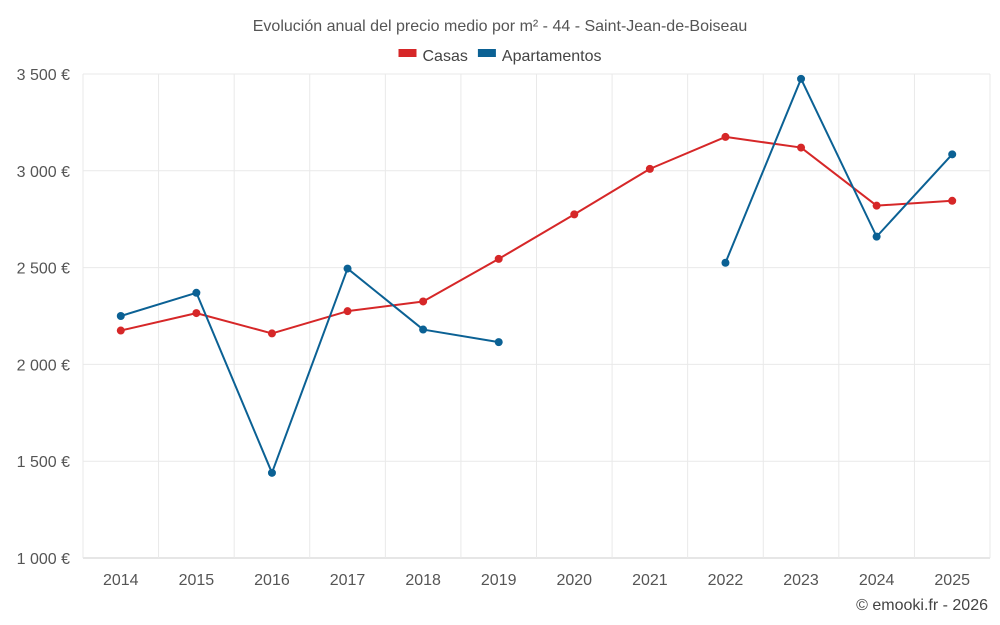 The height and width of the screenshot is (625, 1000). I want to click on data-point-apartamentos-2014, so click(120, 316).